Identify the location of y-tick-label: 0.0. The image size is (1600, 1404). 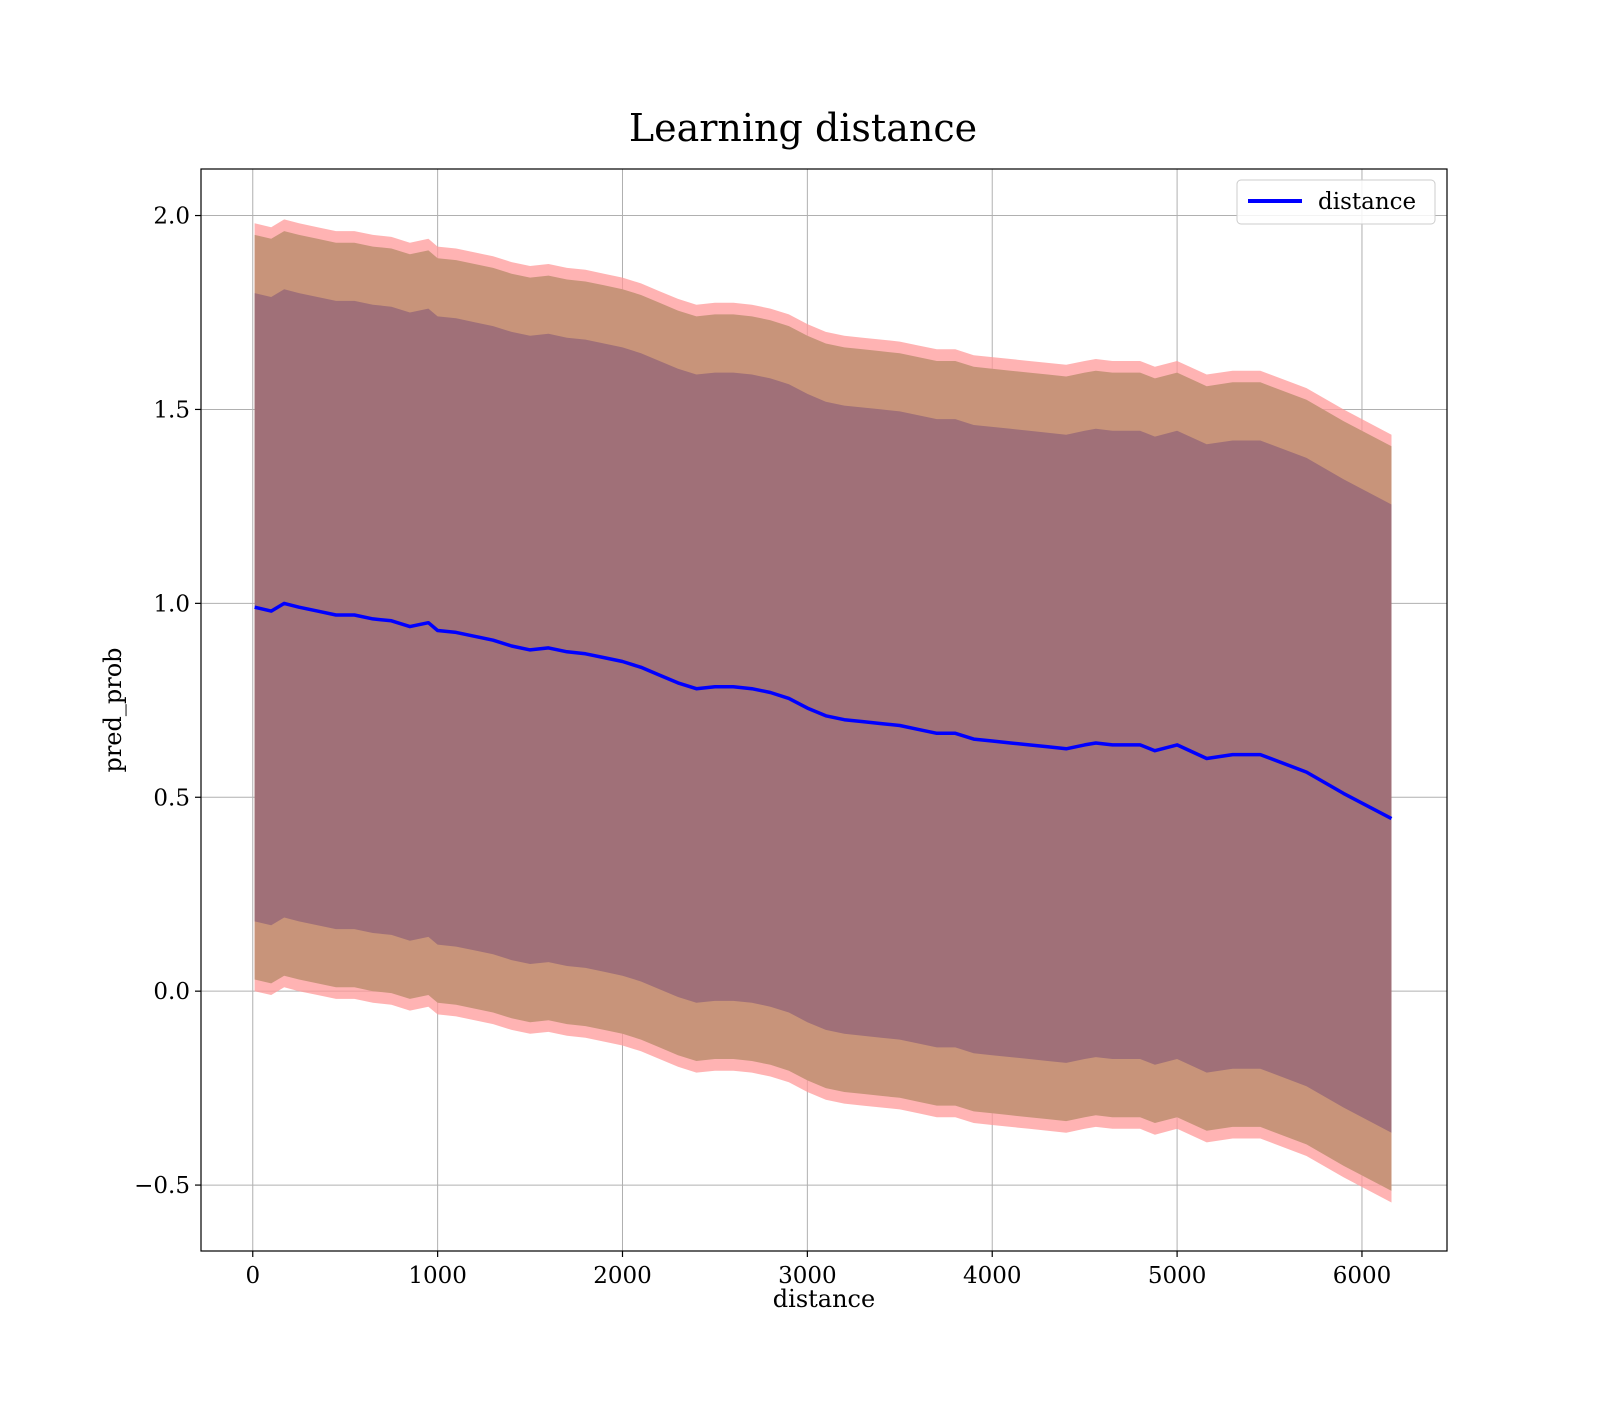
(171, 992).